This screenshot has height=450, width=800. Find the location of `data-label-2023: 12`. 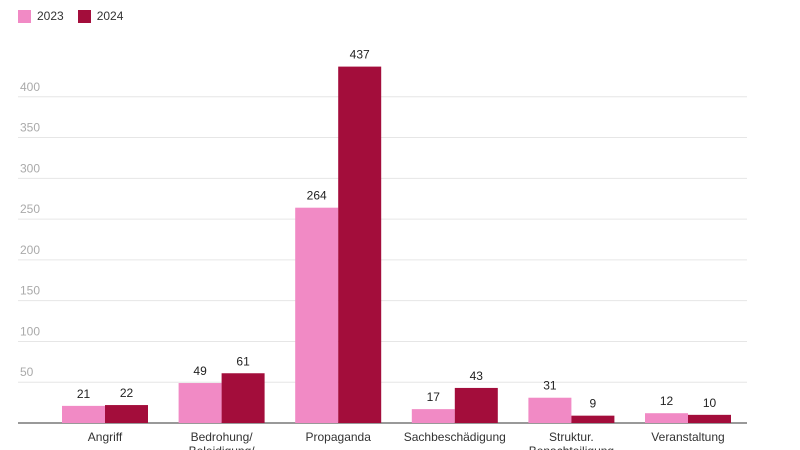

data-label-2023: 12 is located at coordinates (667, 401).